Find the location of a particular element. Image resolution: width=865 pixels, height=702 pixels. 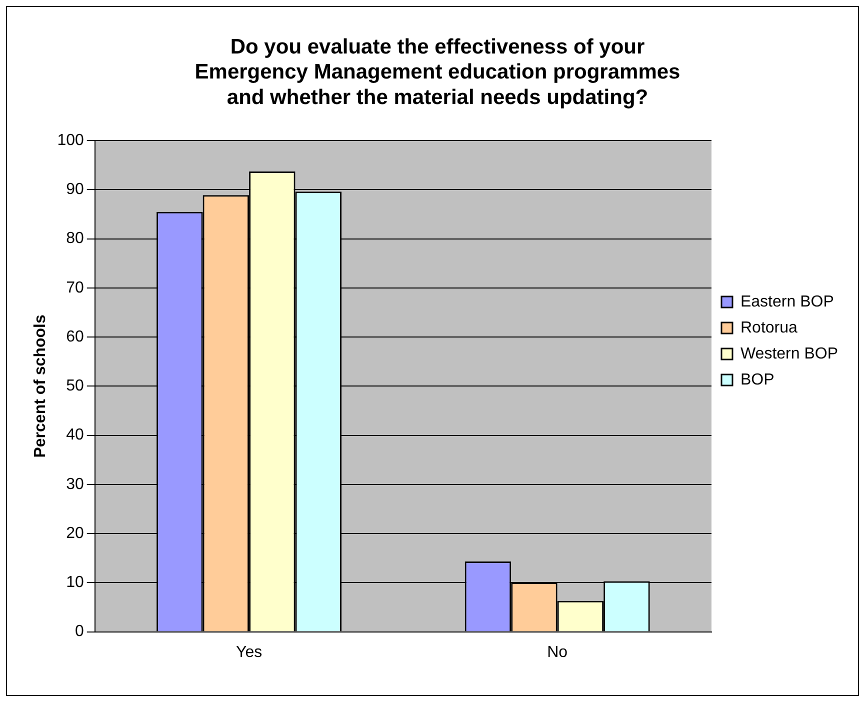

y-tick-label: 60 is located at coordinates (75, 337).